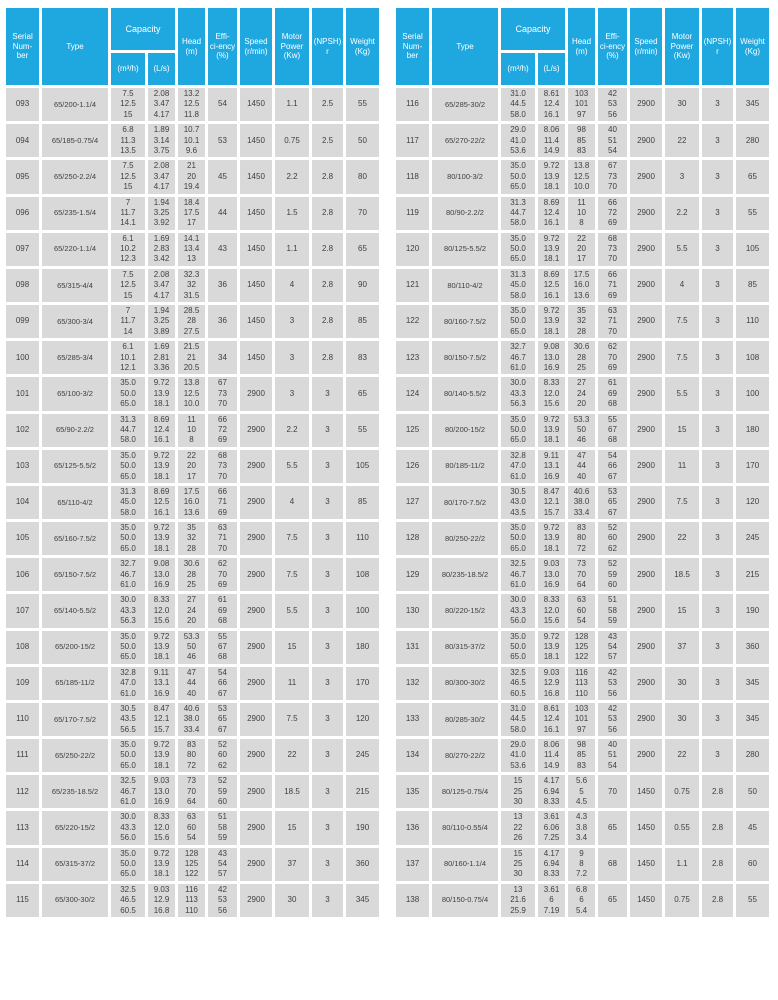 This screenshot has width=778, height=1000. I want to click on weight-cell: 50, so click(362, 141).